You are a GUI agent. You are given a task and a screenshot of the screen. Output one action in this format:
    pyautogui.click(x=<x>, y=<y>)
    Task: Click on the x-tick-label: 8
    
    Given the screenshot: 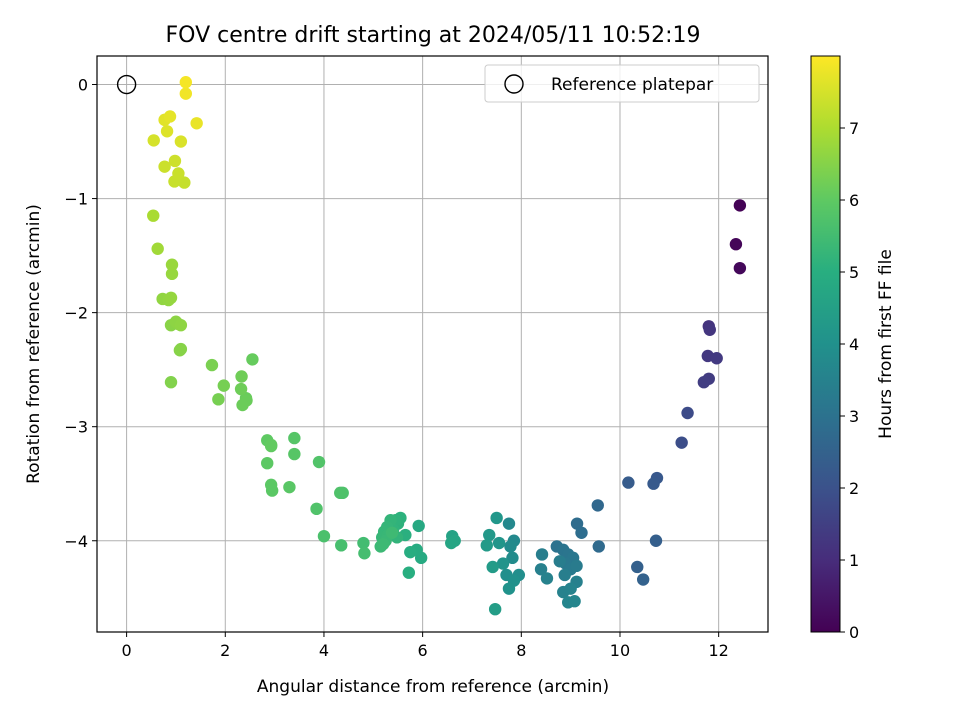 What is the action you would take?
    pyautogui.click(x=521, y=650)
    